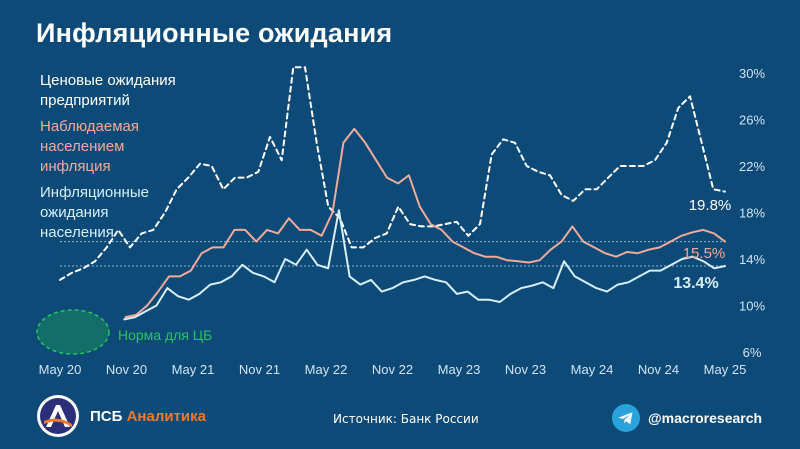 The height and width of the screenshot is (449, 800). Describe the element at coordinates (82, 146) in the screenshot. I see `legend-label: населением` at that location.